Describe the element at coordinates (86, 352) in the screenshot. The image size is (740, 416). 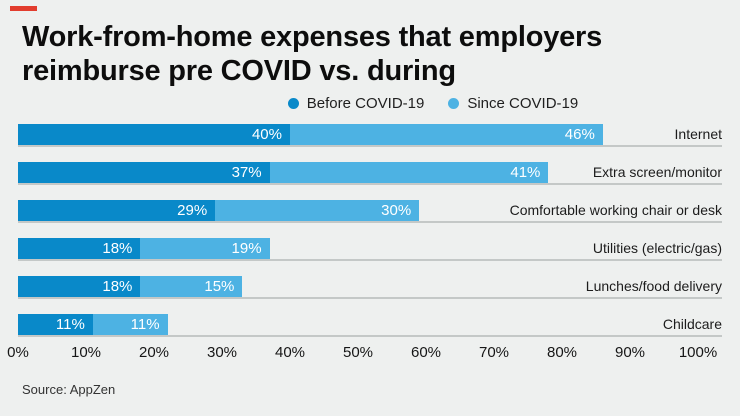
I see `x-axis-tick-label: 10%` at that location.